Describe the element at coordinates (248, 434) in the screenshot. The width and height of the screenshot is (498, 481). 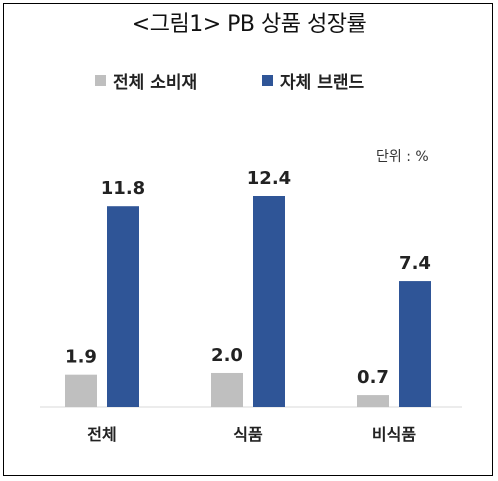
I see `category-label-1: 식품` at that location.